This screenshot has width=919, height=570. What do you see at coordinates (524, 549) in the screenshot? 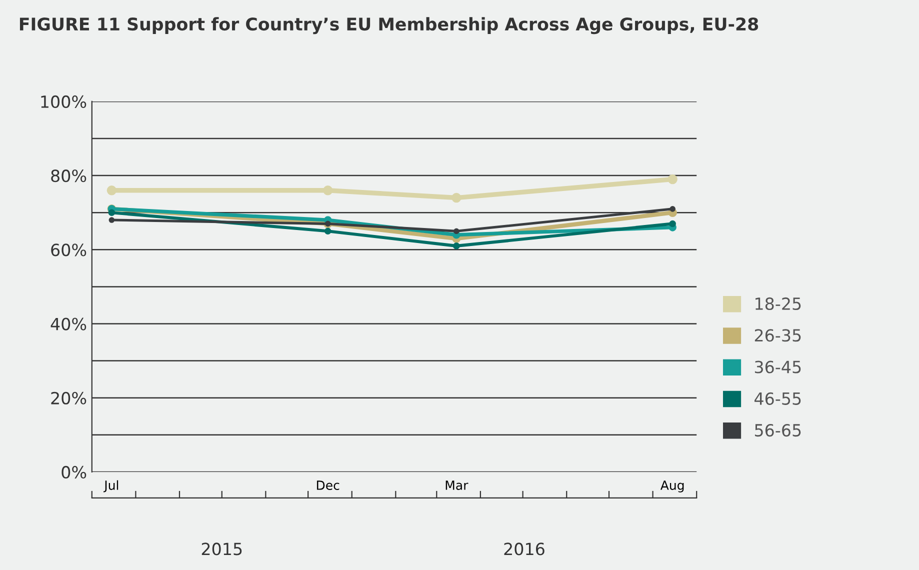
I see `text: 2016` at bounding box center [524, 549].